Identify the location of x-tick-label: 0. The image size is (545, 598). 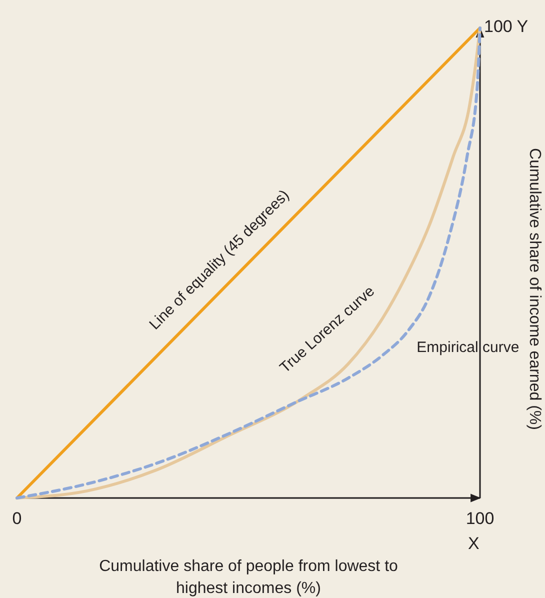
(17, 518).